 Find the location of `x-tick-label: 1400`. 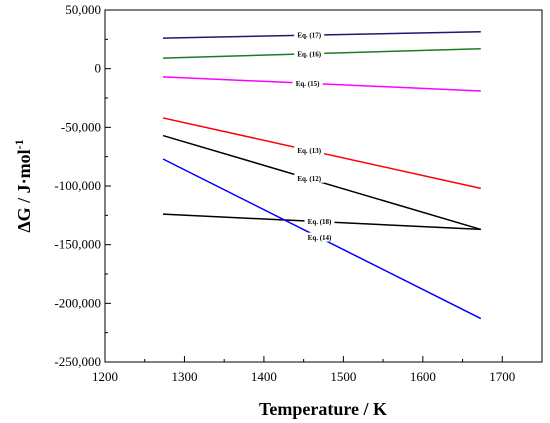

x-tick-label: 1400 is located at coordinates (264, 376).